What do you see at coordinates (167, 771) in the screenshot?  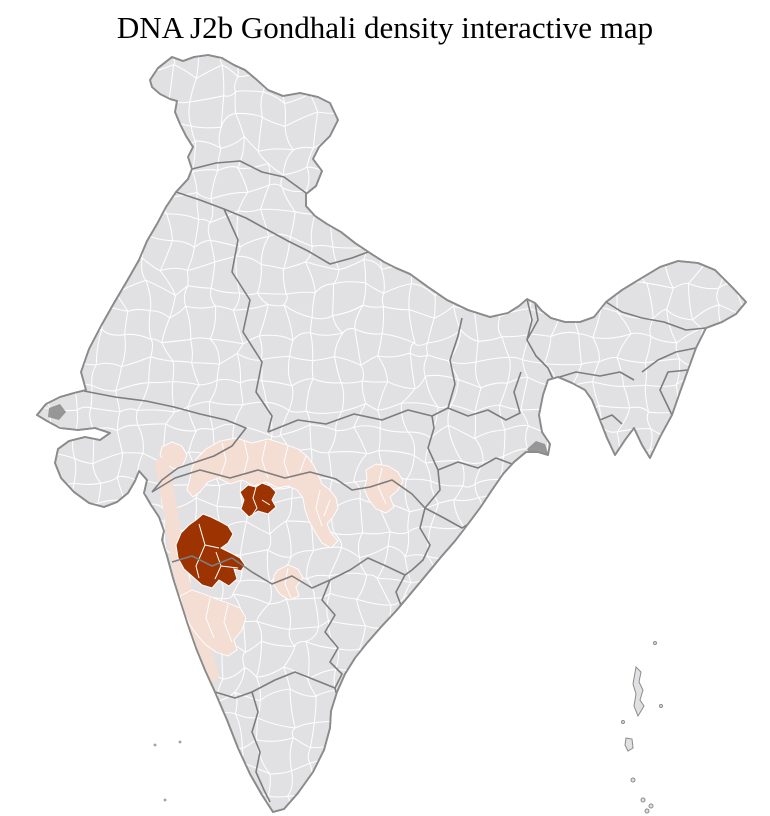 I see `lakshadweep-islands` at bounding box center [167, 771].